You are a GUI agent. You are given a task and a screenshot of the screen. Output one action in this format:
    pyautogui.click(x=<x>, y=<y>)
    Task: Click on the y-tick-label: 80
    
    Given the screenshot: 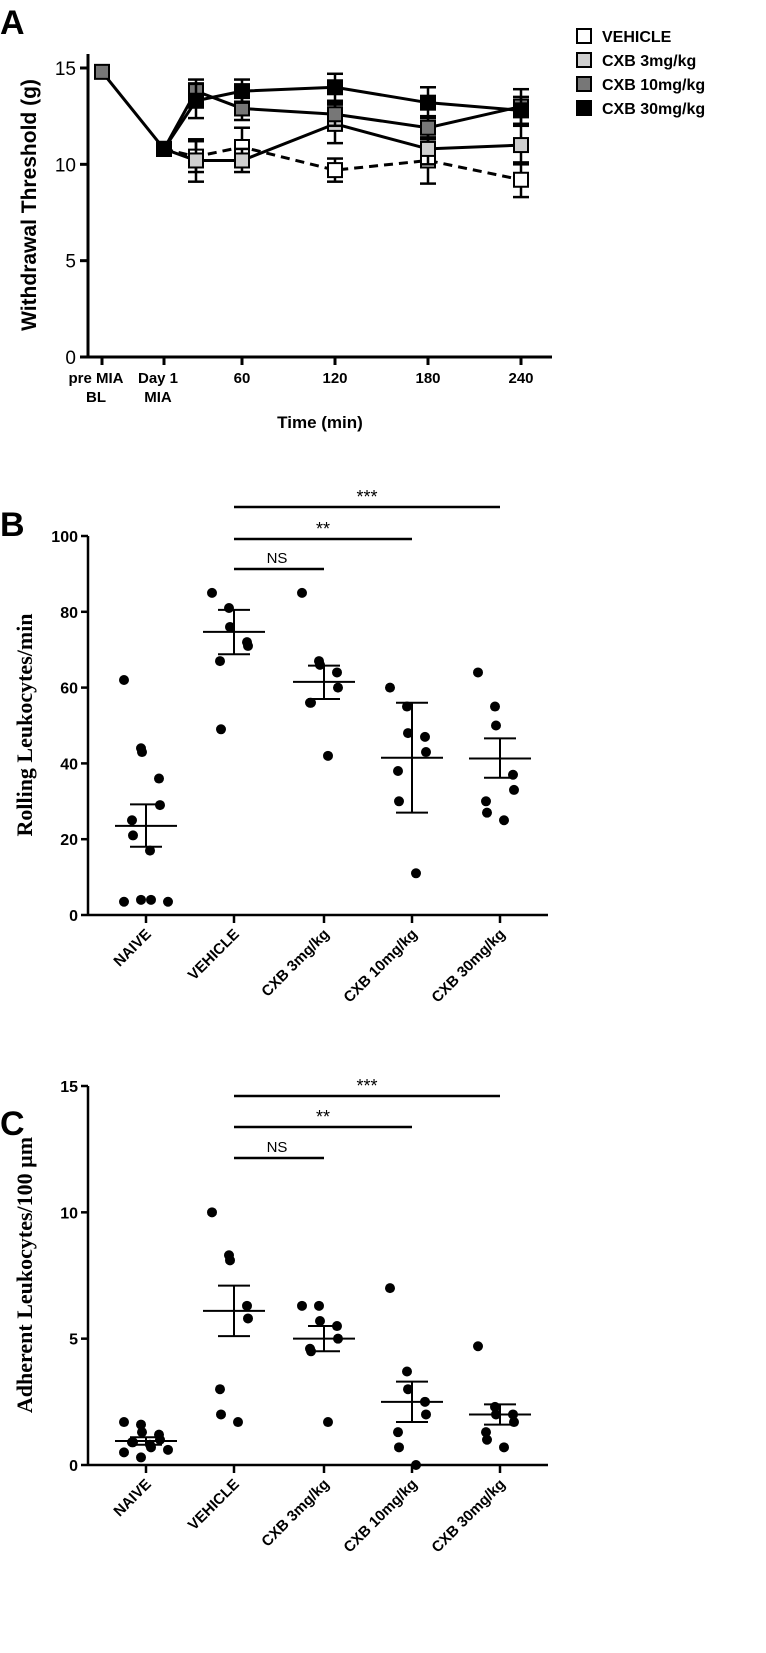 What is the action you would take?
    pyautogui.click(x=69, y=613)
    